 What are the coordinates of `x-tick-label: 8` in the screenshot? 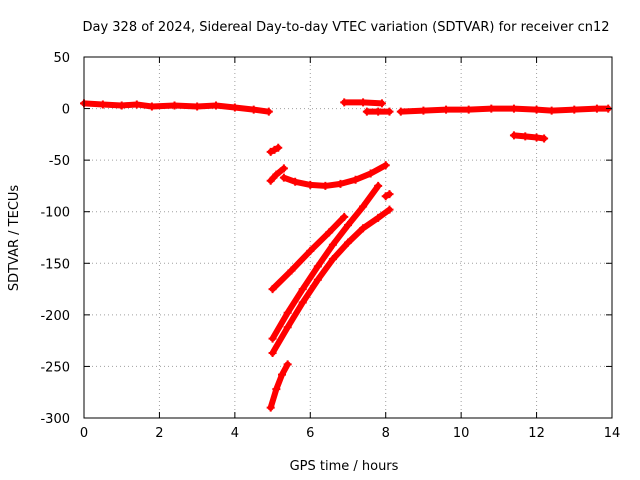 It's located at (386, 433).